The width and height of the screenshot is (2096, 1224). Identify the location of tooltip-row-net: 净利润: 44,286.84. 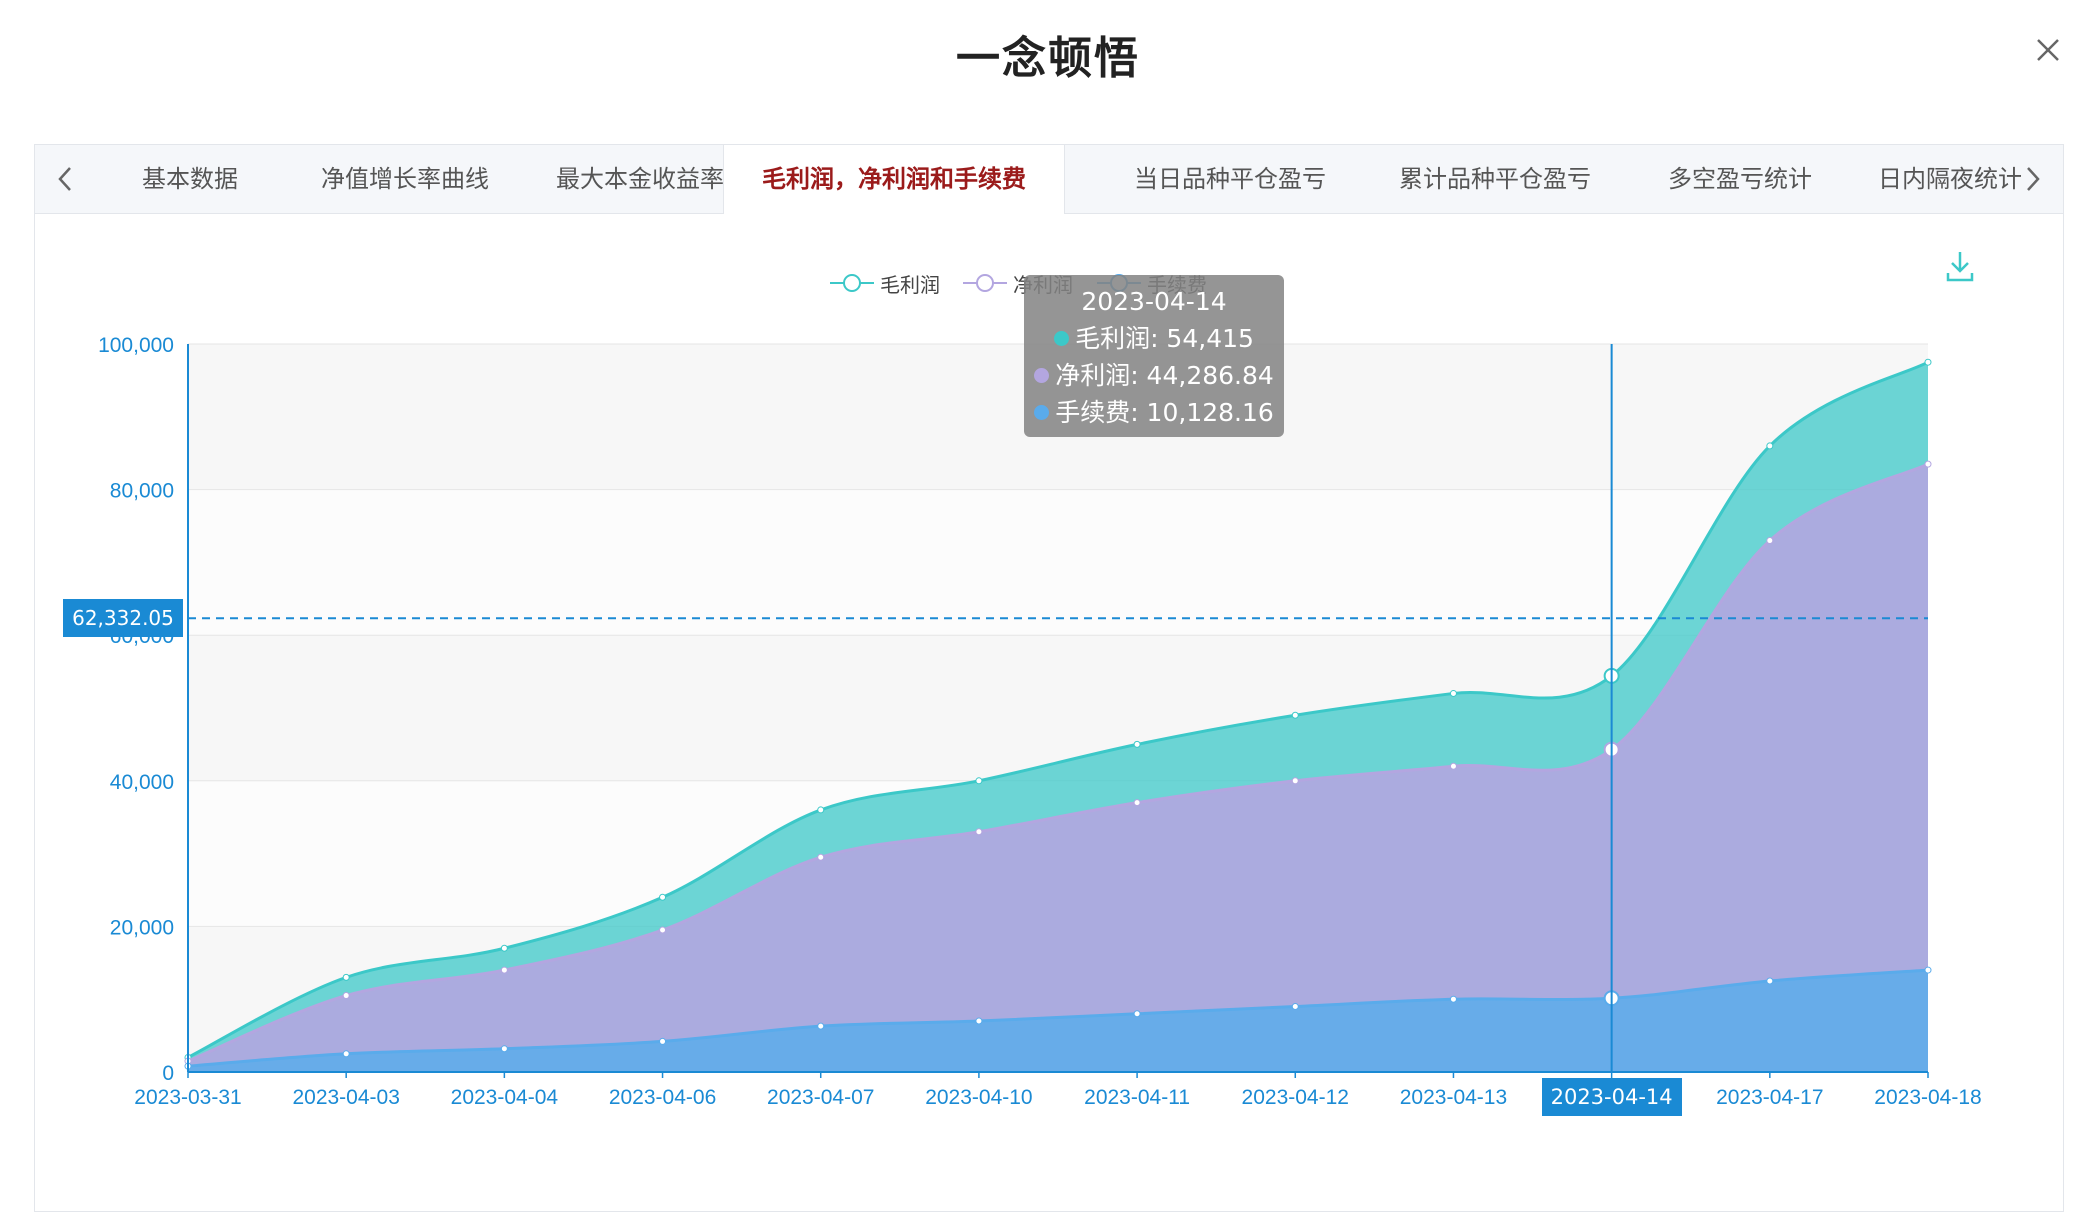
(1154, 375).